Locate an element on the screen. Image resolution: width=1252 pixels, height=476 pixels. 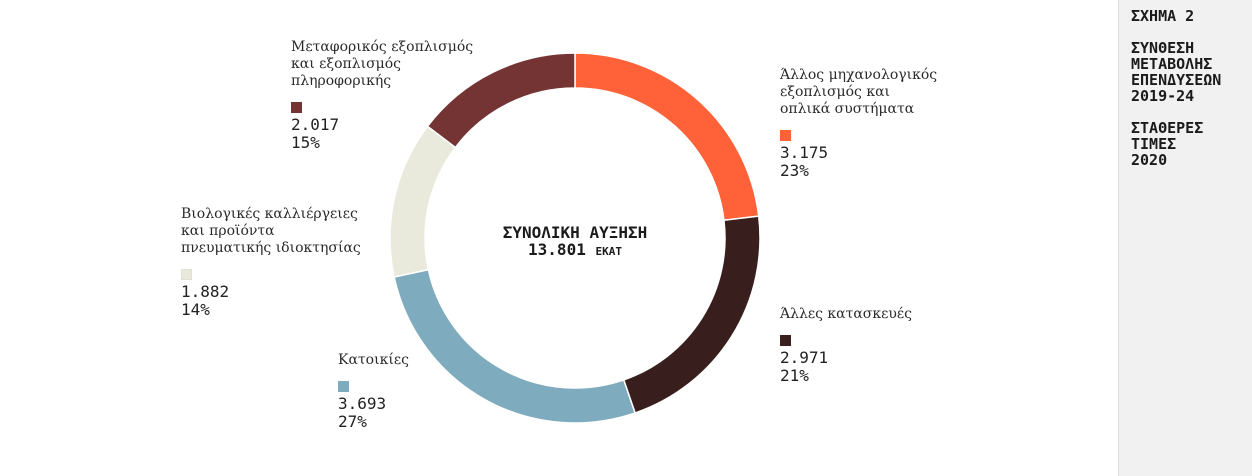
slice-percent: 14% is located at coordinates (195, 309).